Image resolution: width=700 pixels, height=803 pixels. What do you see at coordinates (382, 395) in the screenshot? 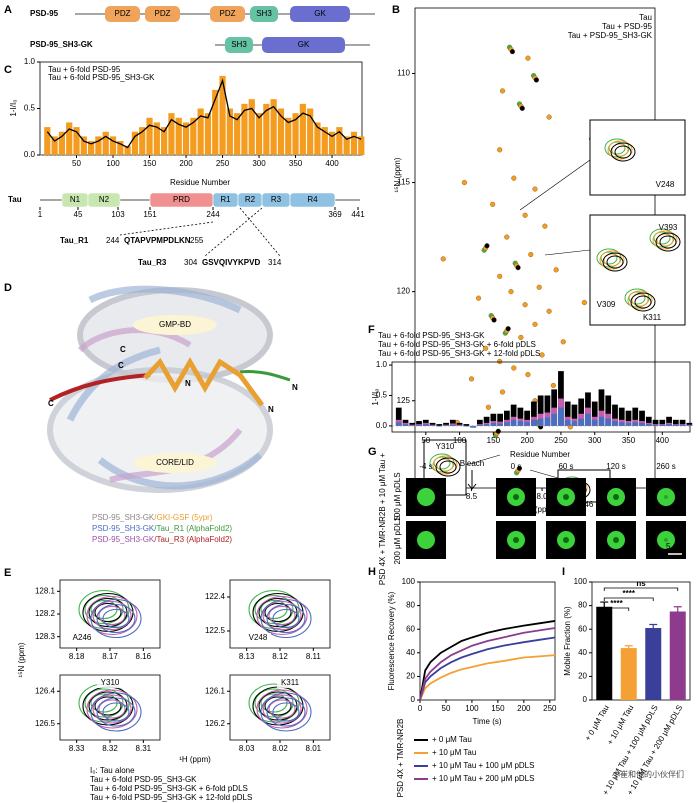
I see `y-tick-label: 0.5` at bounding box center [382, 395].